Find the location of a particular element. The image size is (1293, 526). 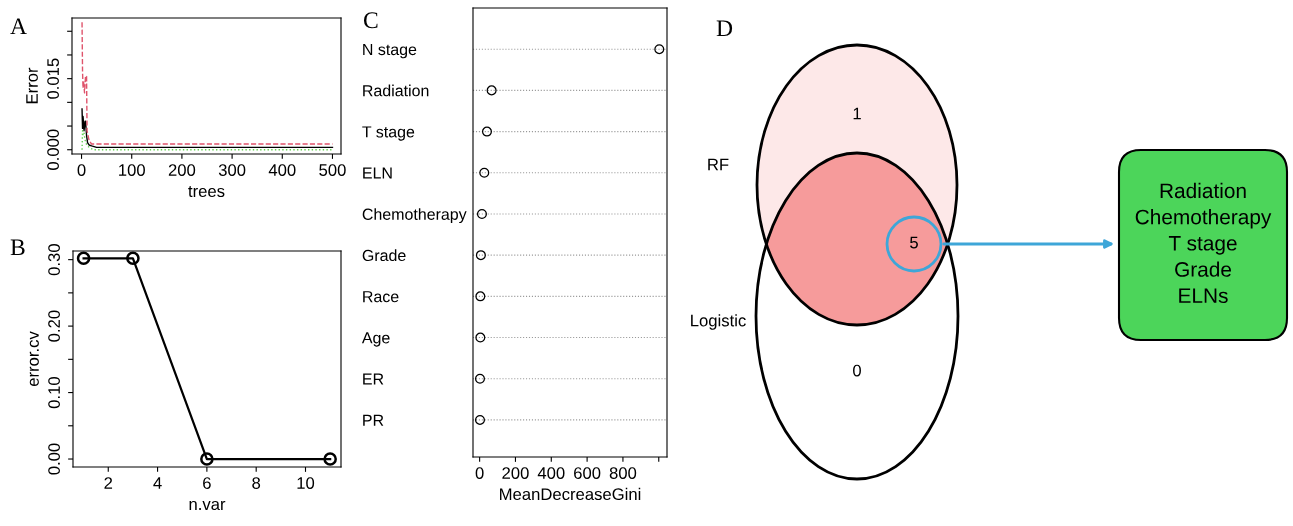

y-tick-label: ER is located at coordinates (373, 379).